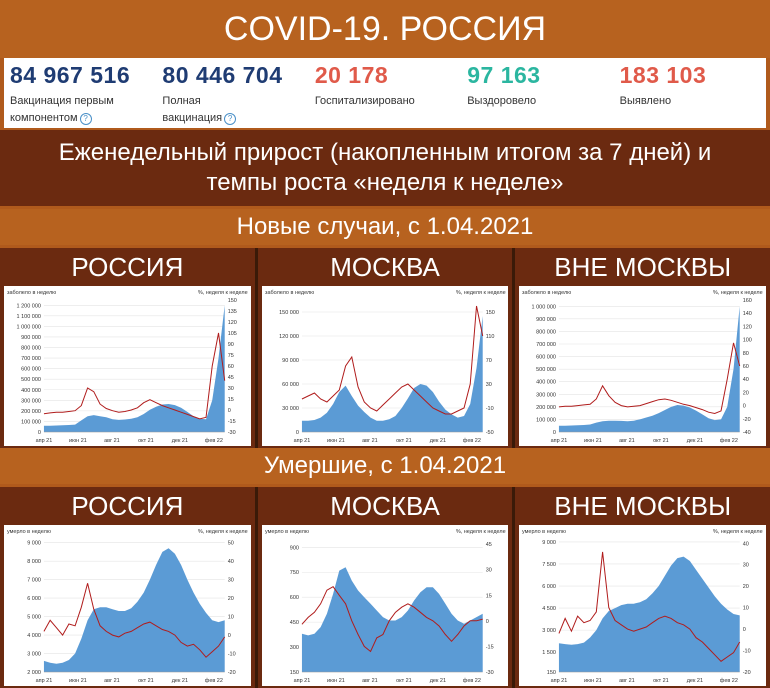 The width and height of the screenshot is (770, 688). Describe the element at coordinates (747, 301) in the screenshot. I see `y2-tick-label: 160` at that location.